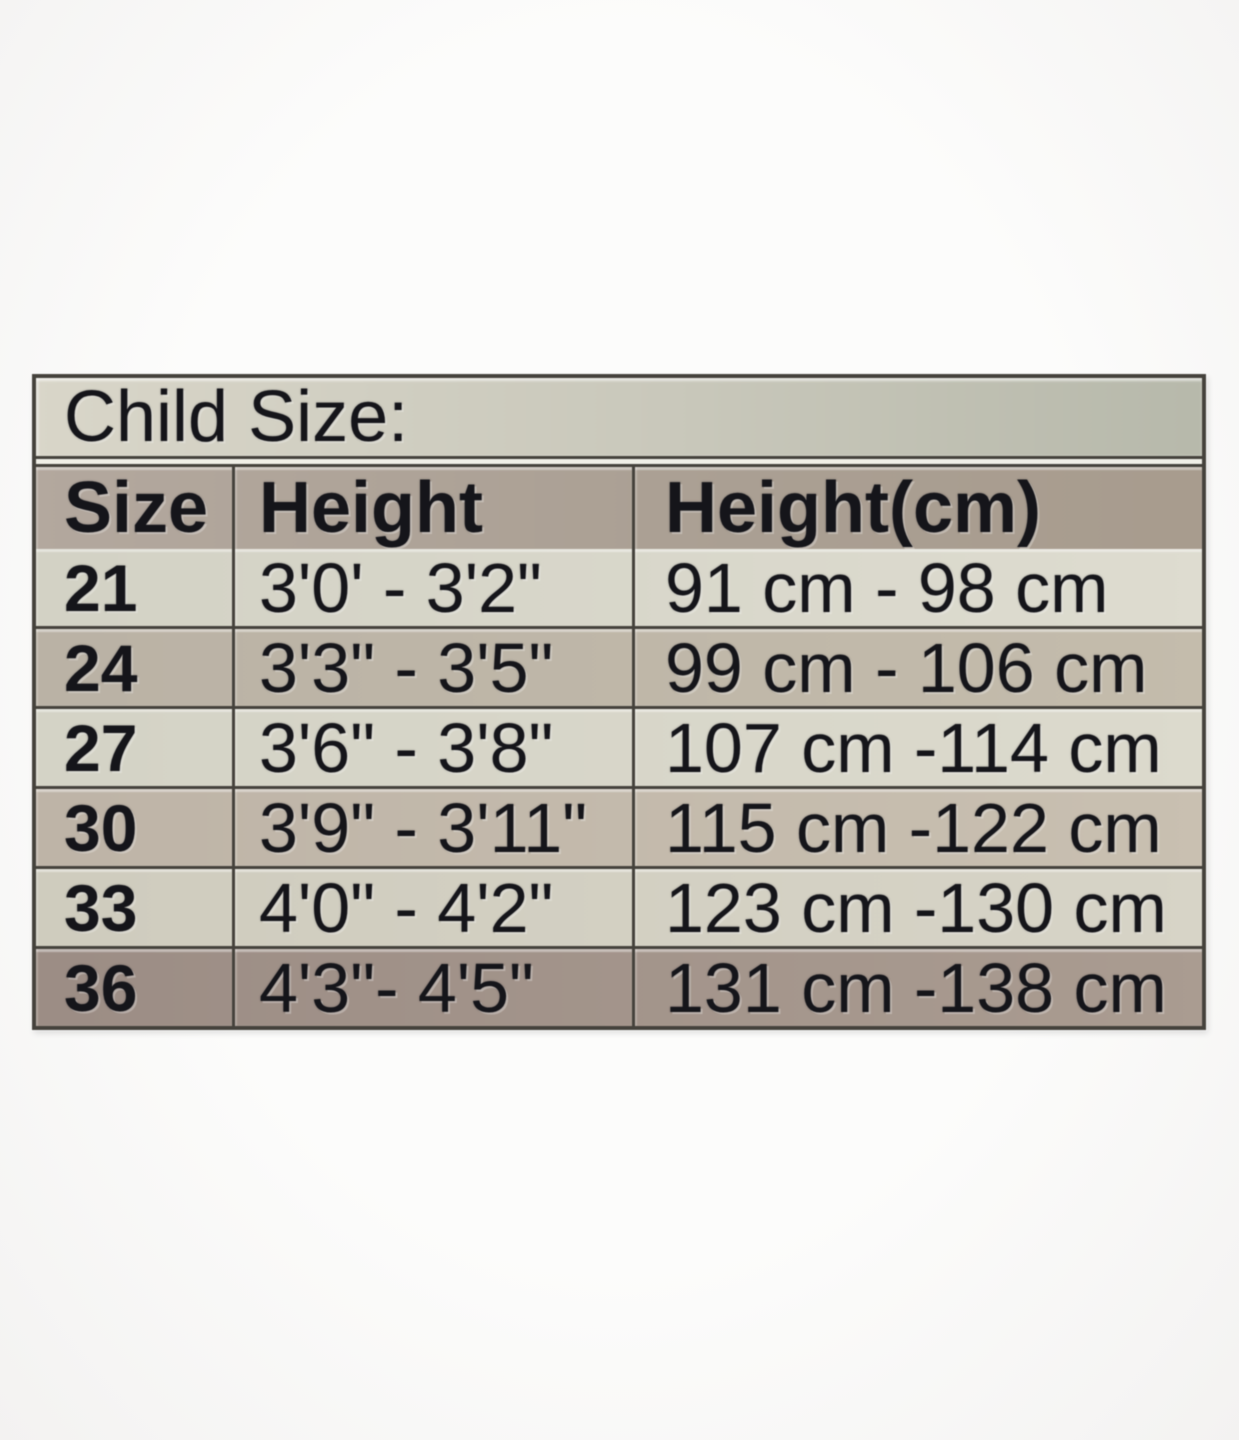 The width and height of the screenshot is (1239, 1440). I want to click on size-cell-value: 30, so click(101, 827).